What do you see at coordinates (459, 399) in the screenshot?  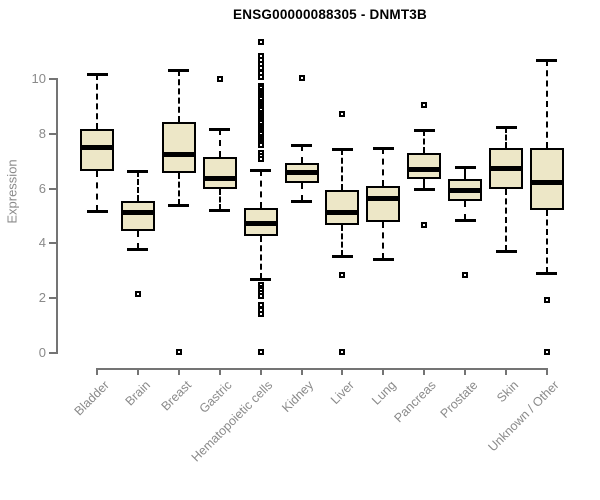 I see `category-label-prostate: Prostate` at bounding box center [459, 399].